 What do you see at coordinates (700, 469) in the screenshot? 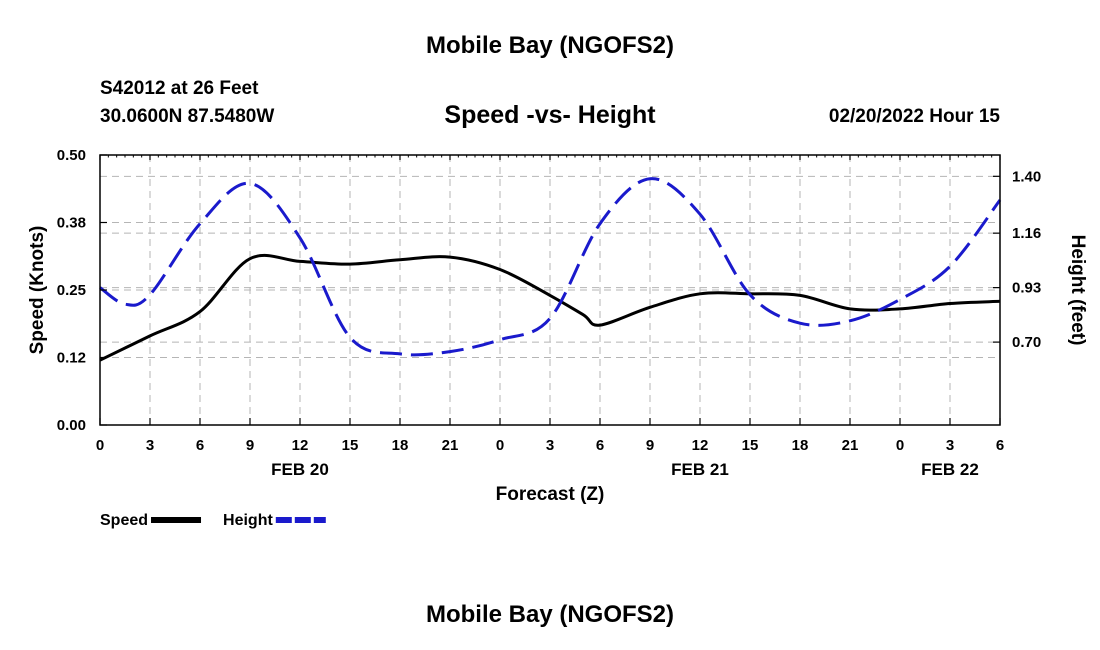
I see `date-label: FEB 21` at bounding box center [700, 469].